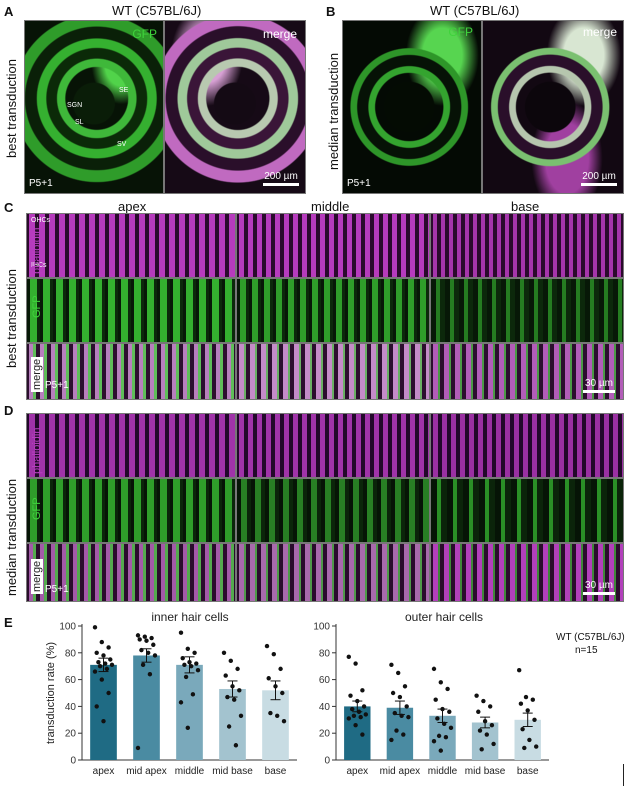 The height and width of the screenshot is (788, 626). What do you see at coordinates (327, 761) in the screenshot?
I see `ohc-y-tick-label: 0` at bounding box center [327, 761].